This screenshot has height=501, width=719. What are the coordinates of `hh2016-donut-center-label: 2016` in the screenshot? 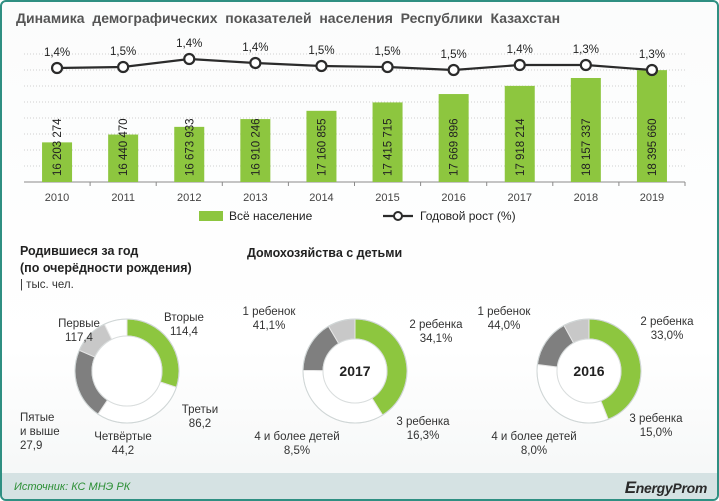 It's located at (588, 371).